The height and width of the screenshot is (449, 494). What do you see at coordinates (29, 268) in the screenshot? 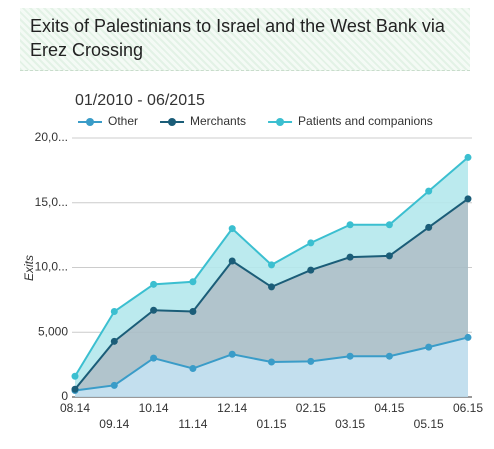
I see `y-axis-label: Exits` at bounding box center [29, 268].